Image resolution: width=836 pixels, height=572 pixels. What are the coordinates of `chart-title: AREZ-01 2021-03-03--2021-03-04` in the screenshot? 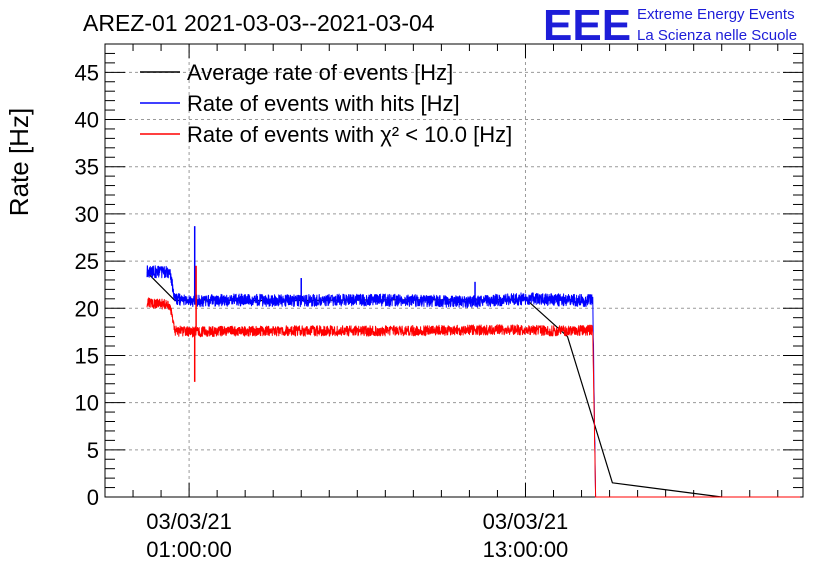 It's located at (259, 23).